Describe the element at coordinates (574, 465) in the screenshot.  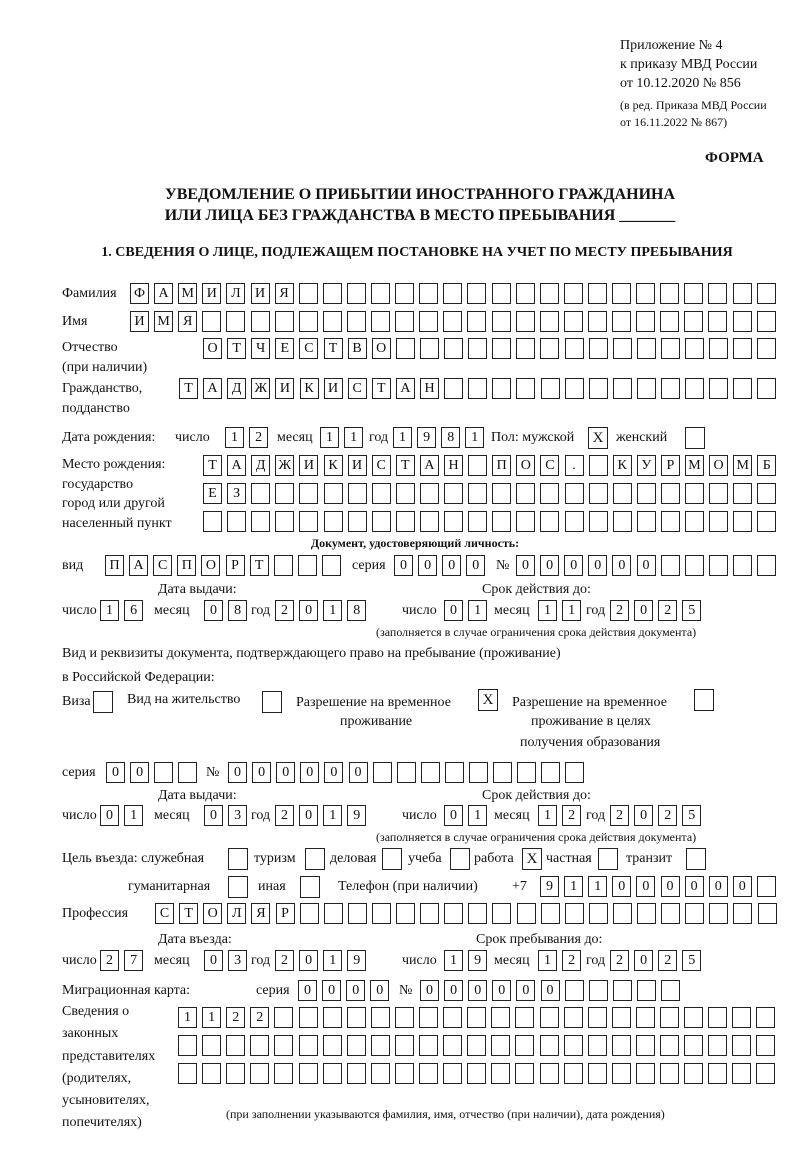
I see `char-cell: .` at that location.